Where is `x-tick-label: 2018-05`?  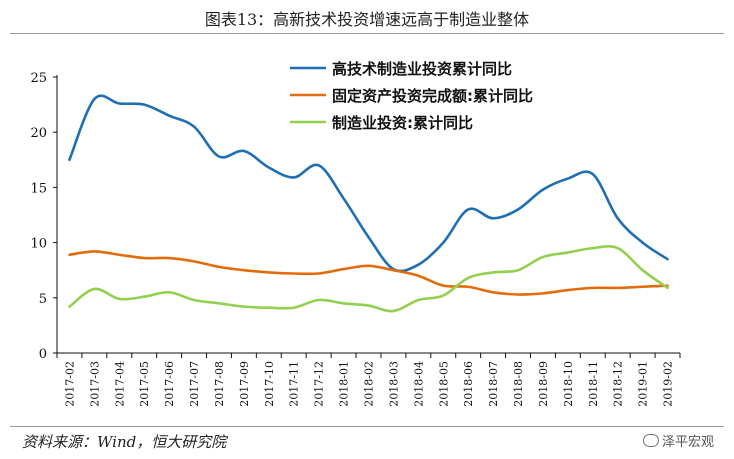
x-tick-label: 2018-05 is located at coordinates (443, 384).